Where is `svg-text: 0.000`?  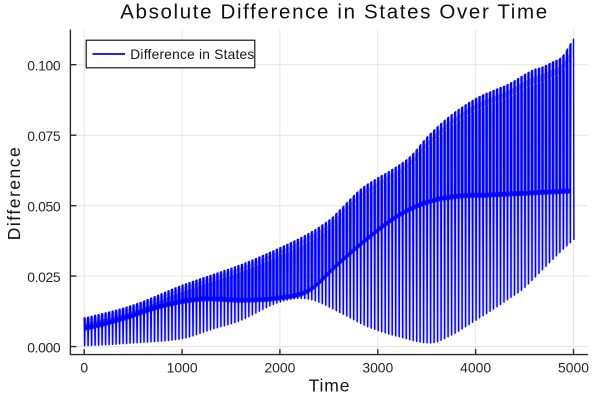
svg-text: 0.000 is located at coordinates (44, 347).